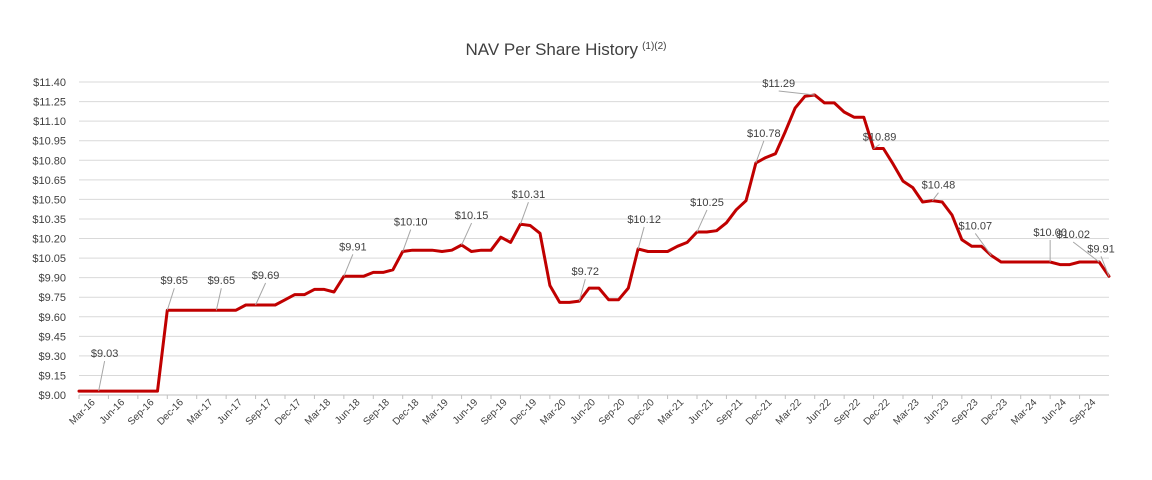 This screenshot has width=1152, height=480. Describe the element at coordinates (52, 376) in the screenshot. I see `y-tick-label: $9.15` at that location.